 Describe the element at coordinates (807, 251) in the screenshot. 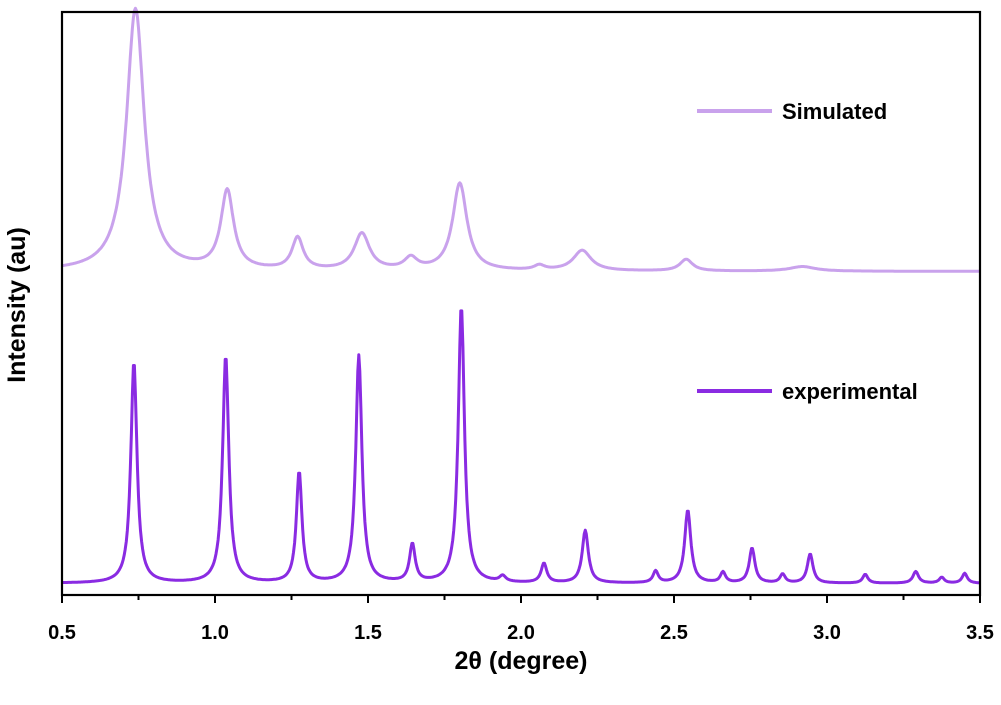

I see `legend: Simulated experimental` at that location.